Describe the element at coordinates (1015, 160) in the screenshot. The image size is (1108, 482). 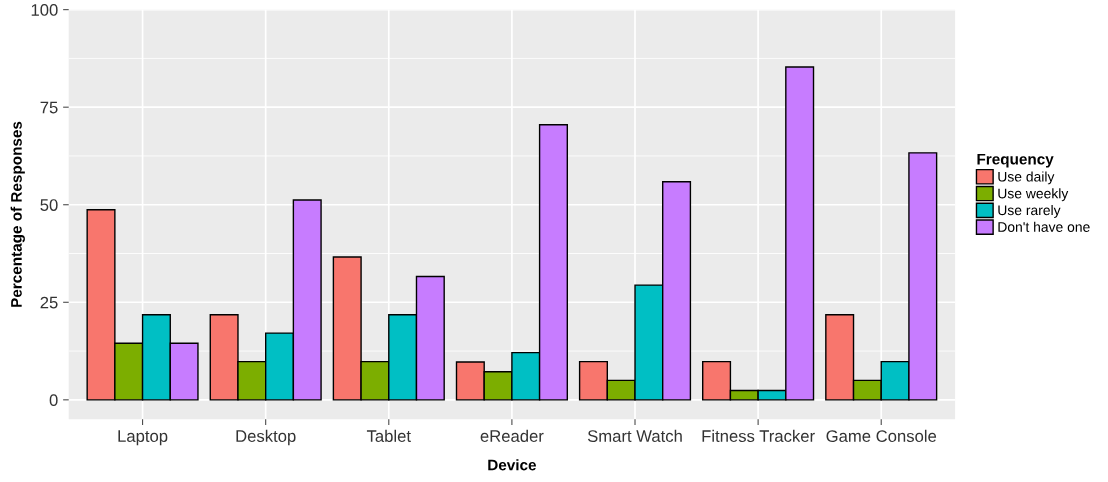
I see `legend-title: Frequency` at that location.